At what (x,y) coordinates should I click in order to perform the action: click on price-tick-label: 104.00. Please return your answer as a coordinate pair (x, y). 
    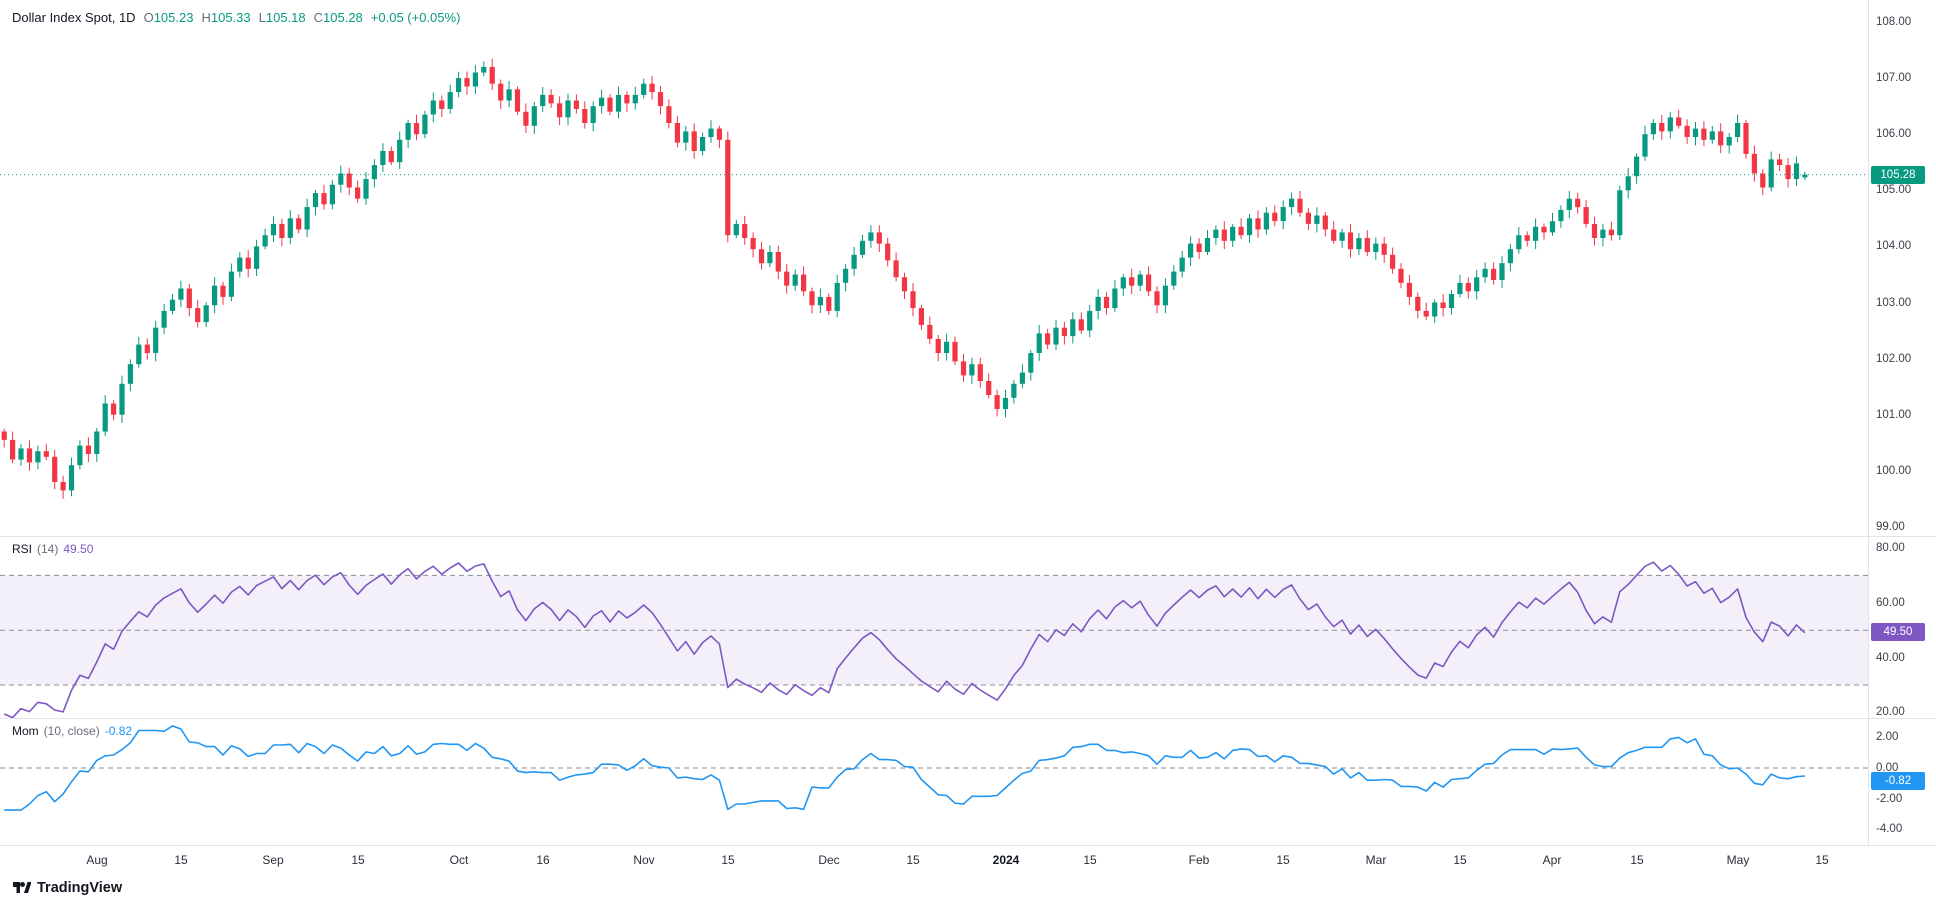
    Looking at the image, I should click on (1894, 246).